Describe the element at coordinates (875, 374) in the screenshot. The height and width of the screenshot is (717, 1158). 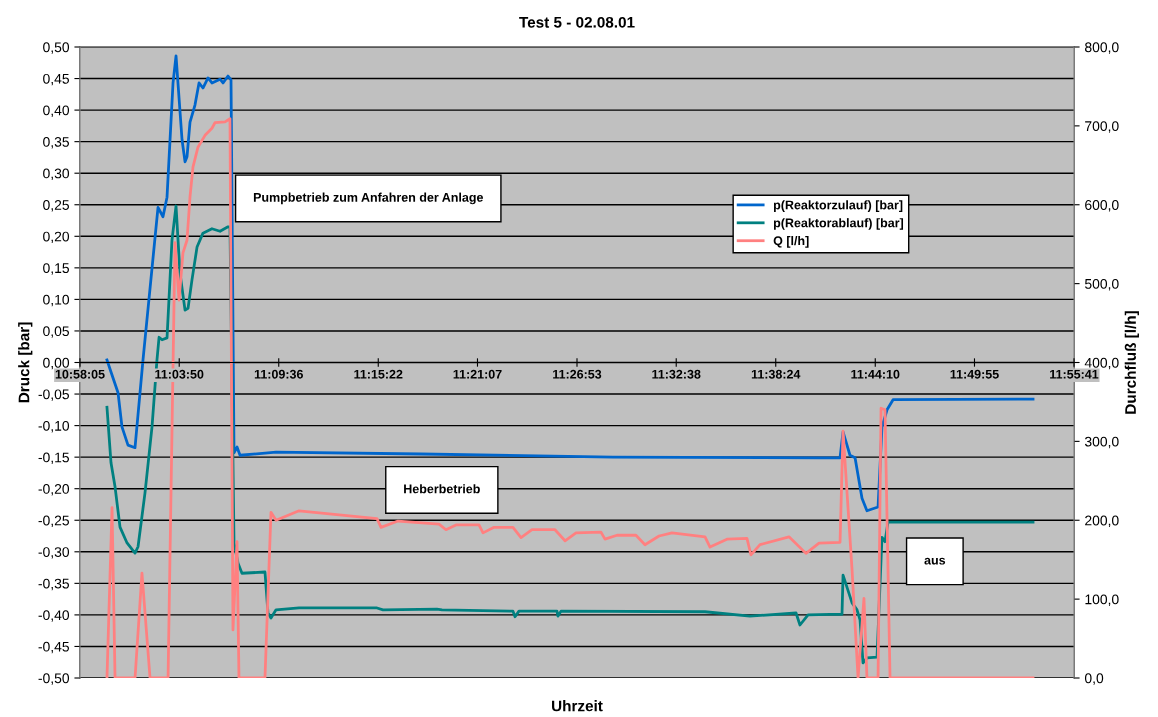
I see `x-tick-label: 11:44:10` at that location.